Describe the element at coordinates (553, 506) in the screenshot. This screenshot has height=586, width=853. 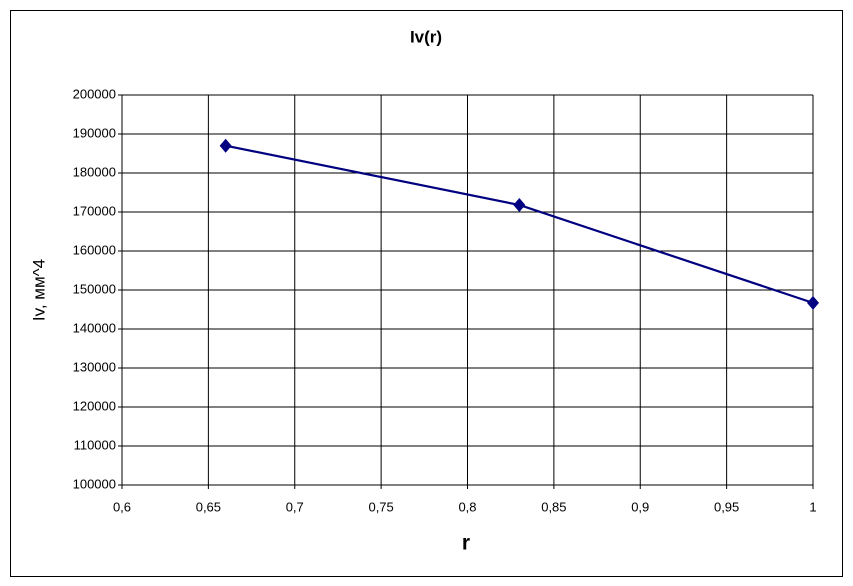
I see `x-tick-label: 0,85` at that location.